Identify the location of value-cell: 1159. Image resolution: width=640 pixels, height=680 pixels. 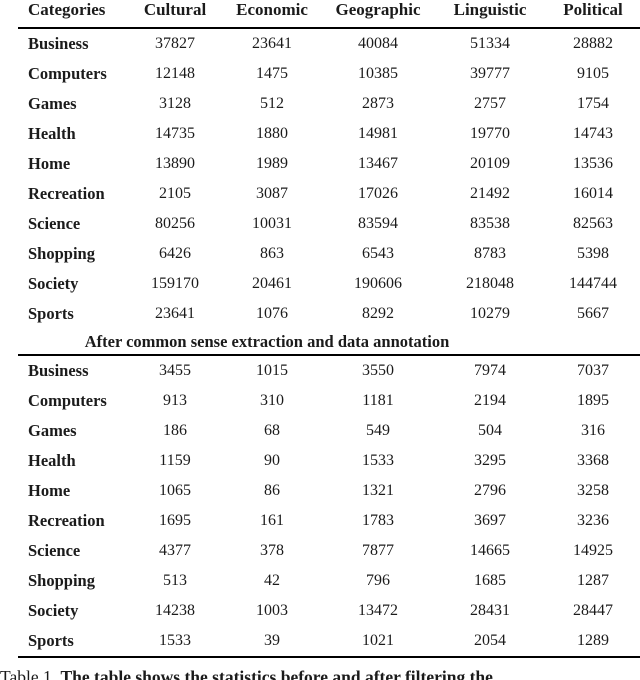
(175, 460).